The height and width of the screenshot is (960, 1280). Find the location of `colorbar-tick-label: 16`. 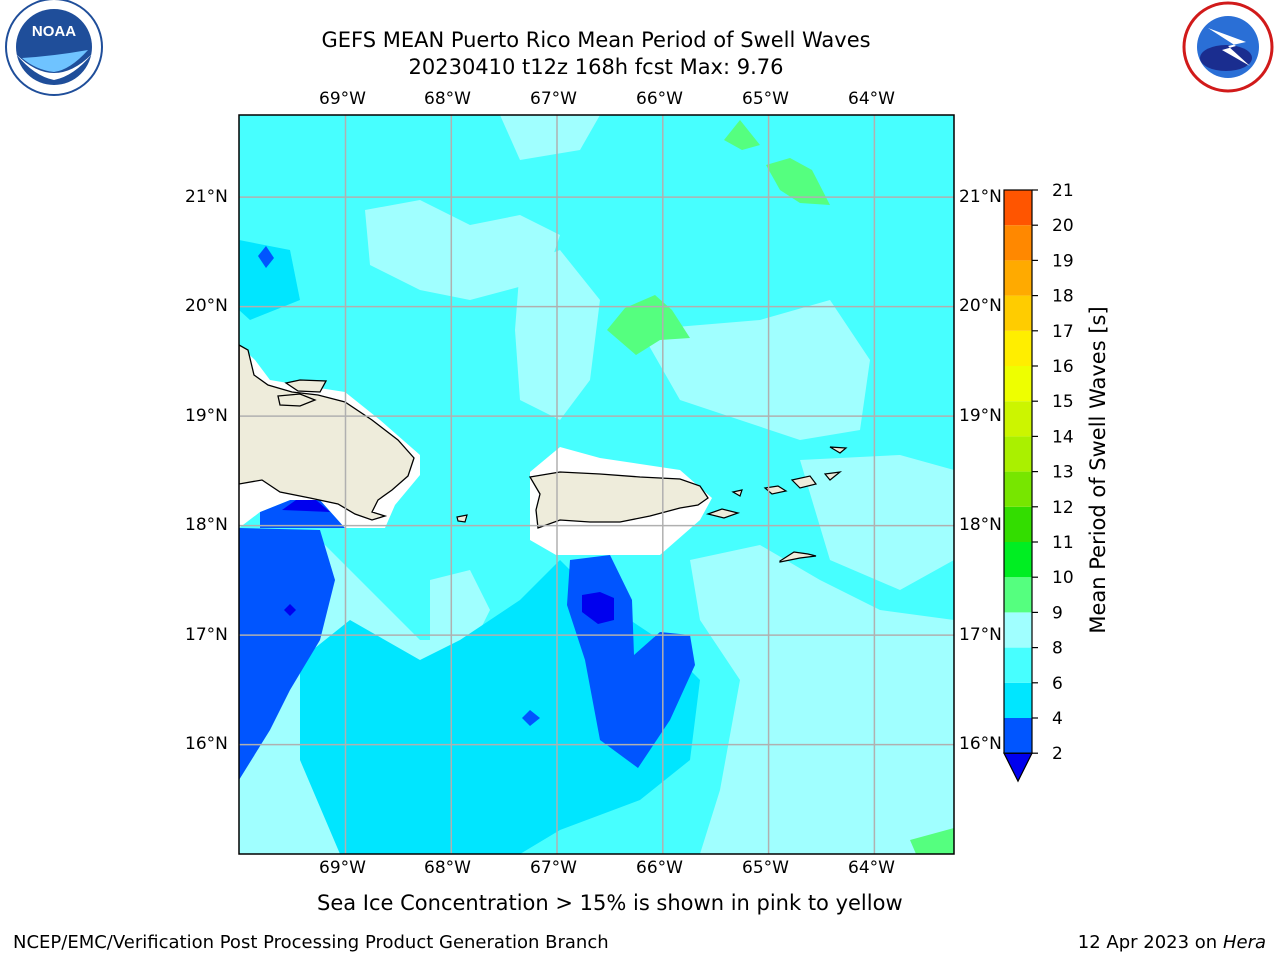

colorbar-tick-label: 16 is located at coordinates (1063, 367).